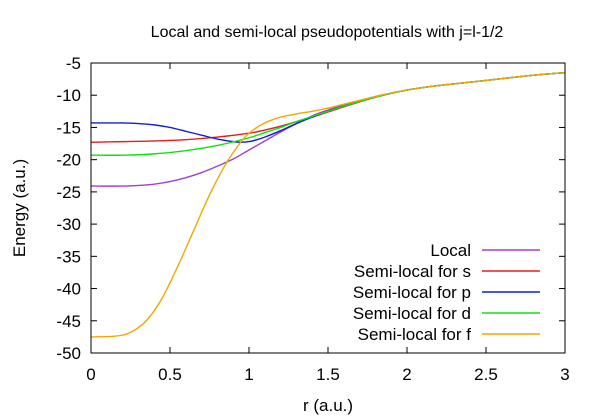 The image size is (600, 420). Describe the element at coordinates (412, 292) in the screenshot. I see `legend-label-semi-local-for-p: Semi-local for p` at that location.